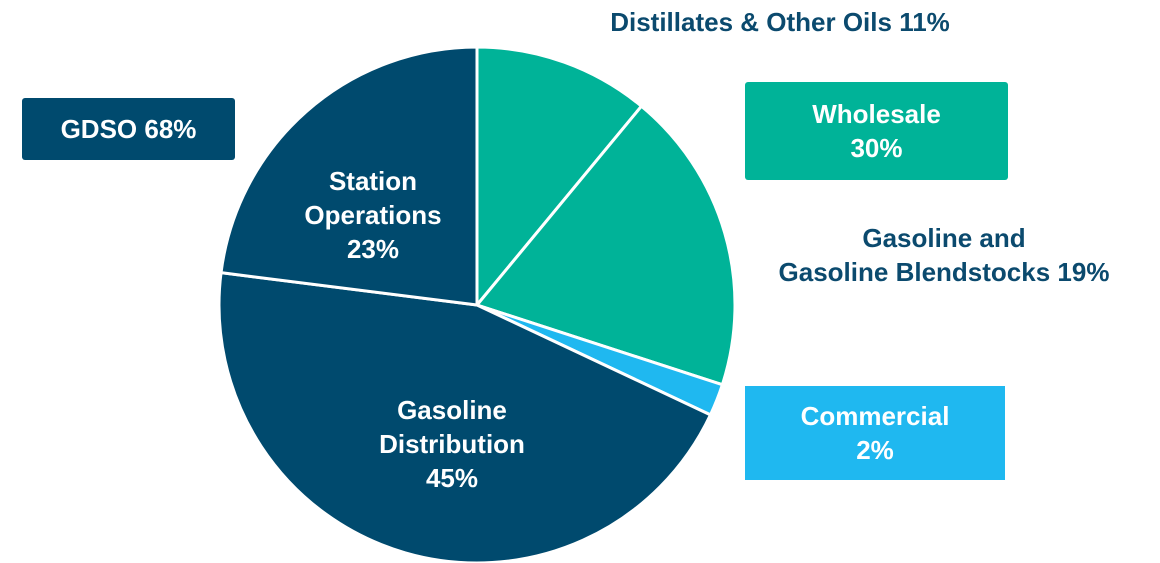 The height and width of the screenshot is (563, 1160). I want to click on slice-value: 23%, so click(373, 249).